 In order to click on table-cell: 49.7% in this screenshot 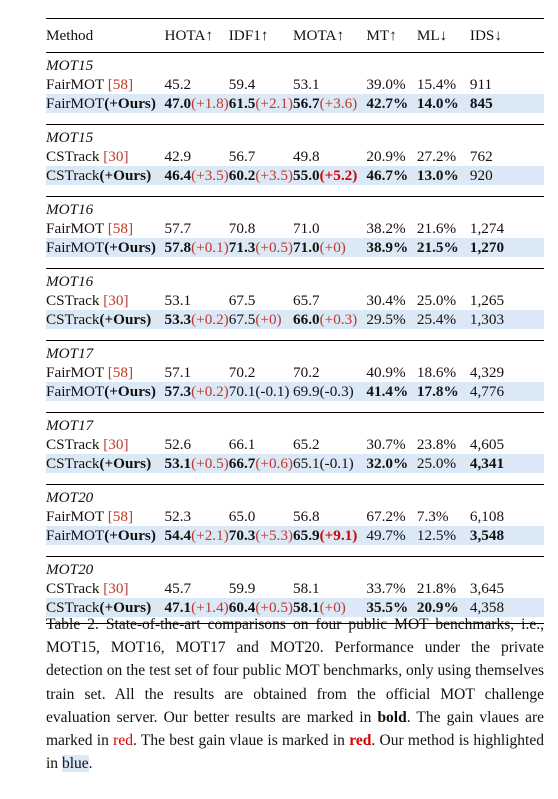, I will do `click(391, 535)`.